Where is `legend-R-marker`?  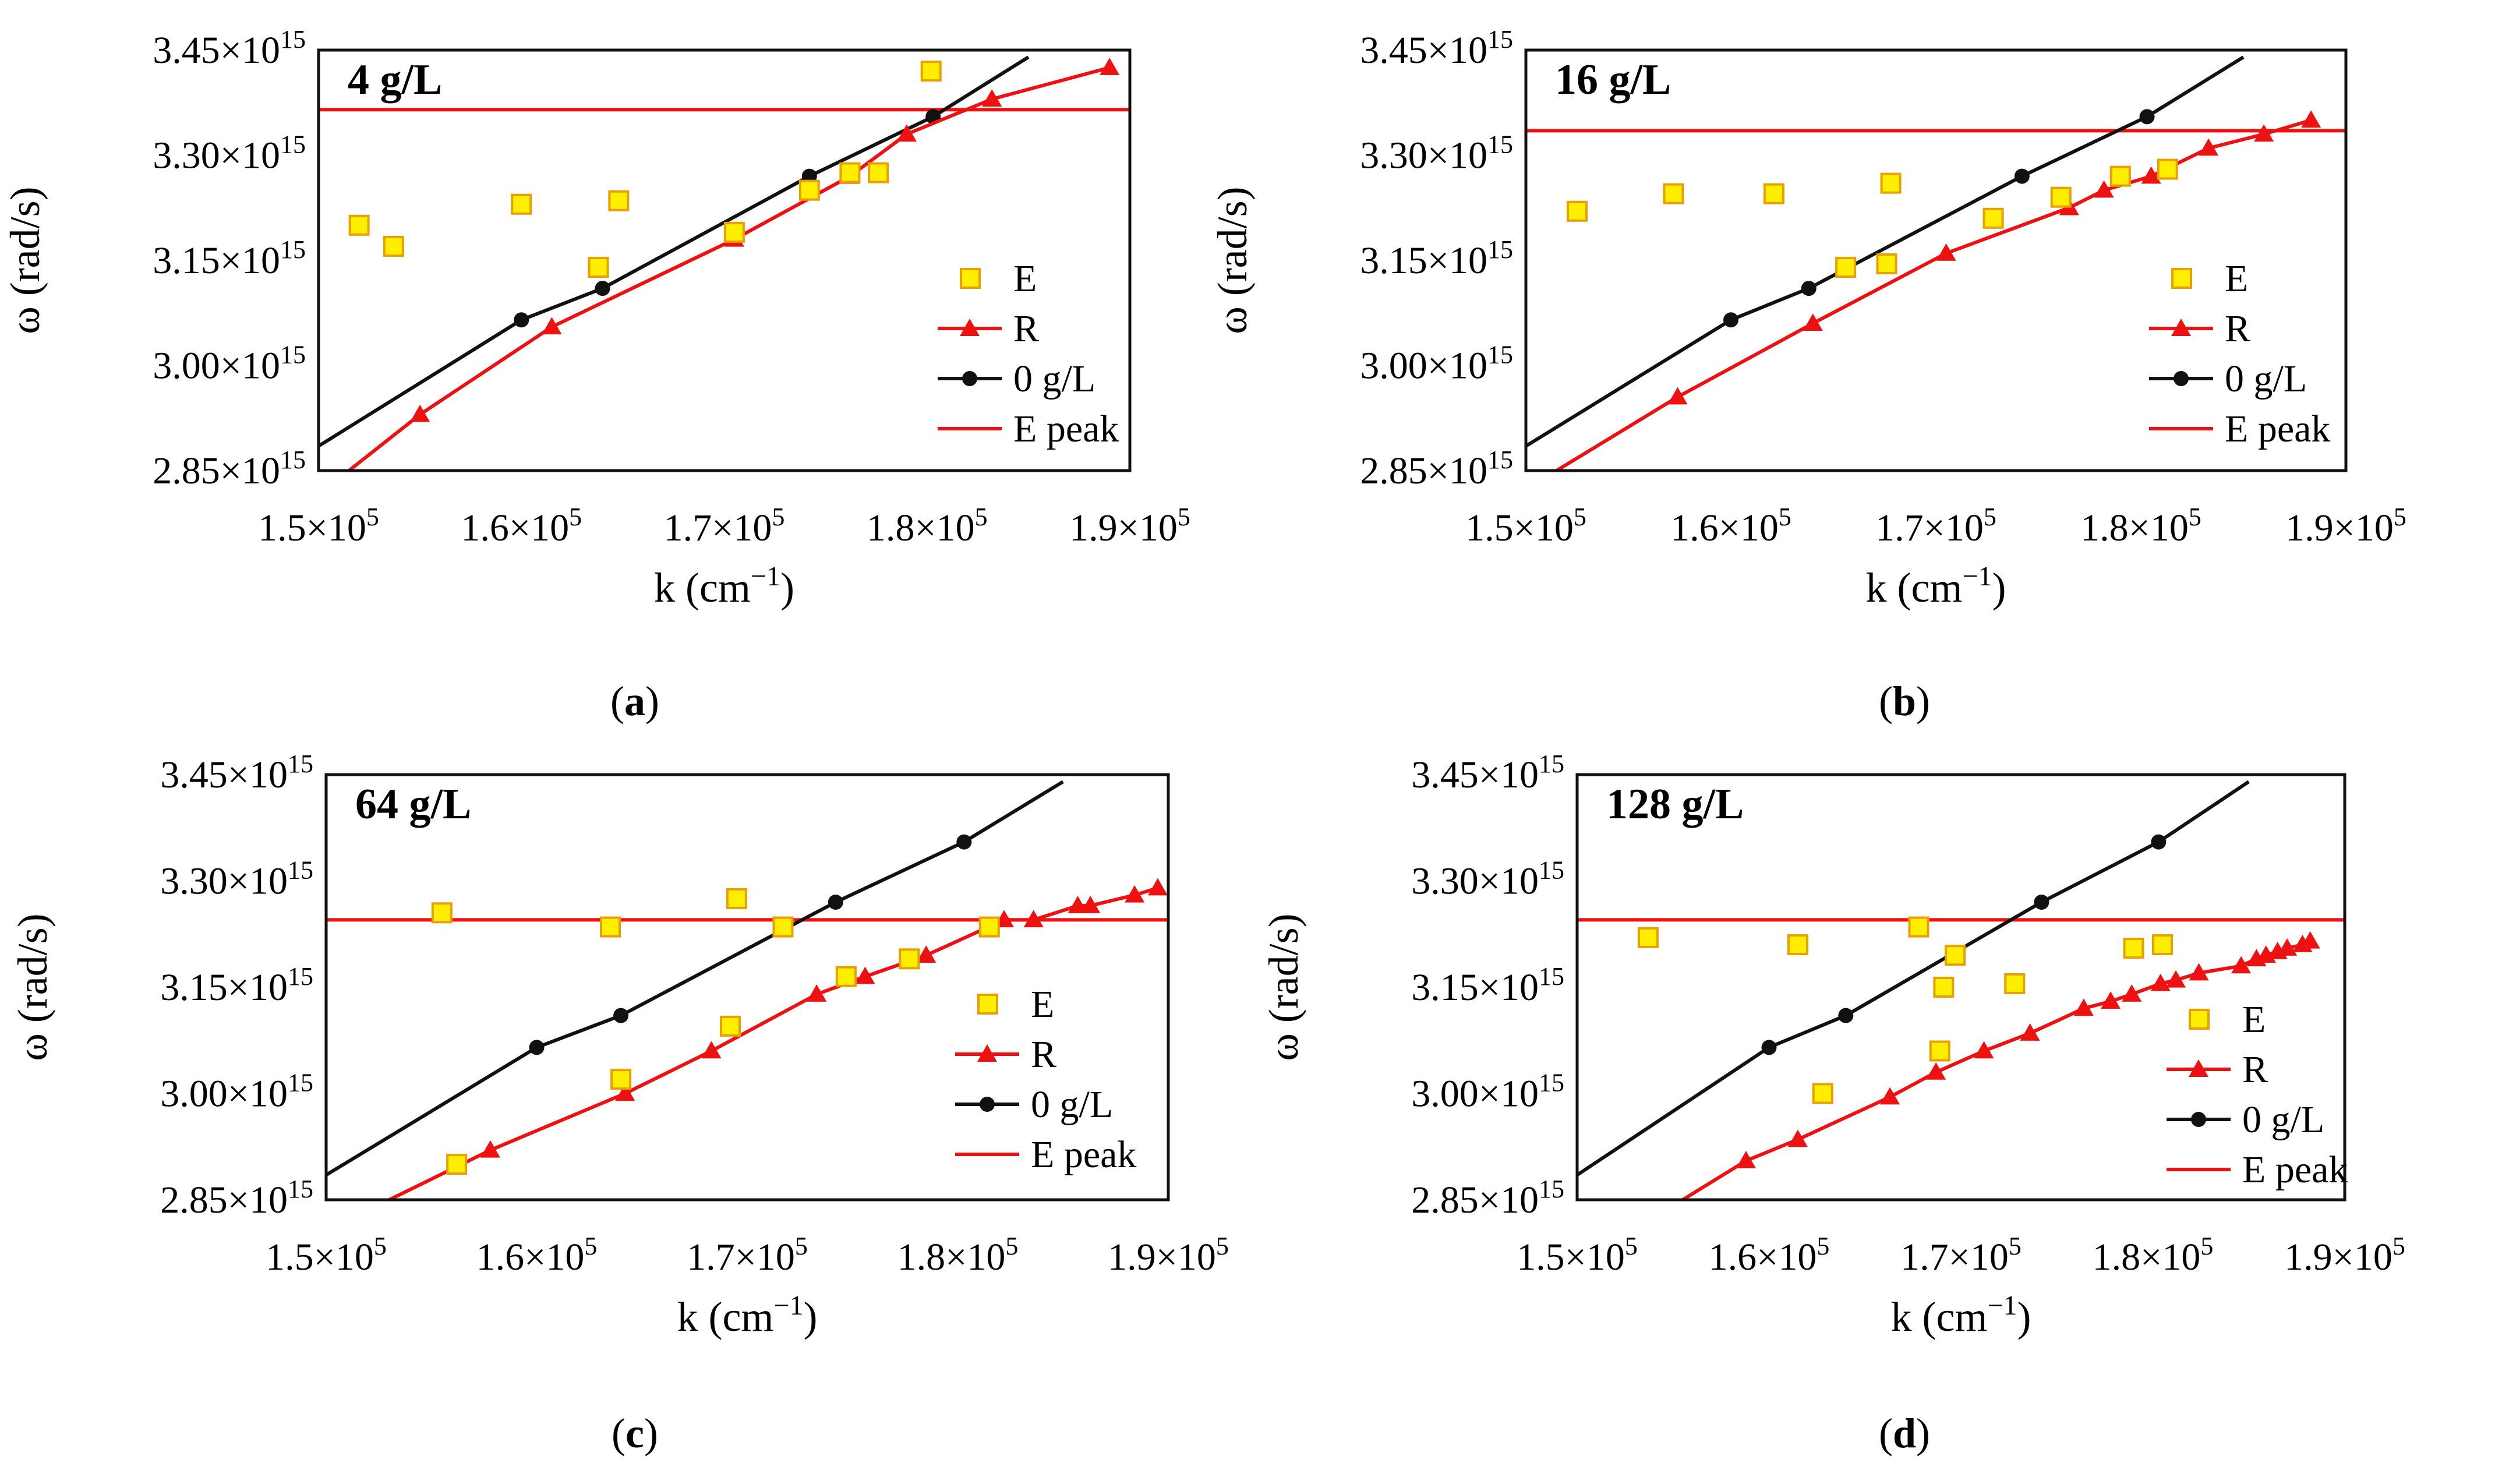
legend-R-marker is located at coordinates (2181, 328).